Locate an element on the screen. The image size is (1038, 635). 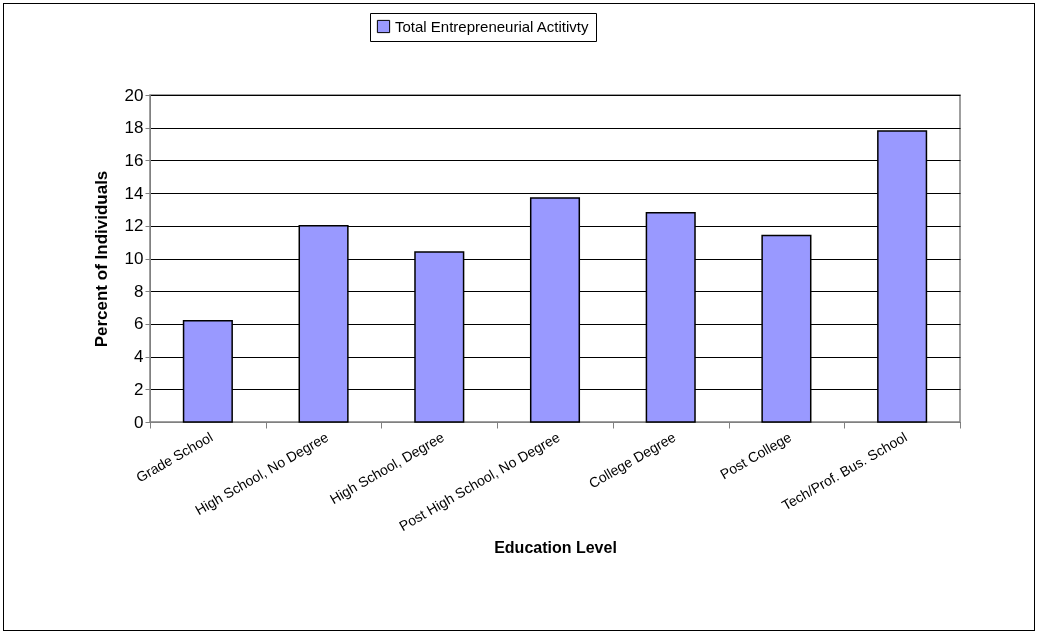
y-axis-title: Percent of Individuals is located at coordinates (101, 259).